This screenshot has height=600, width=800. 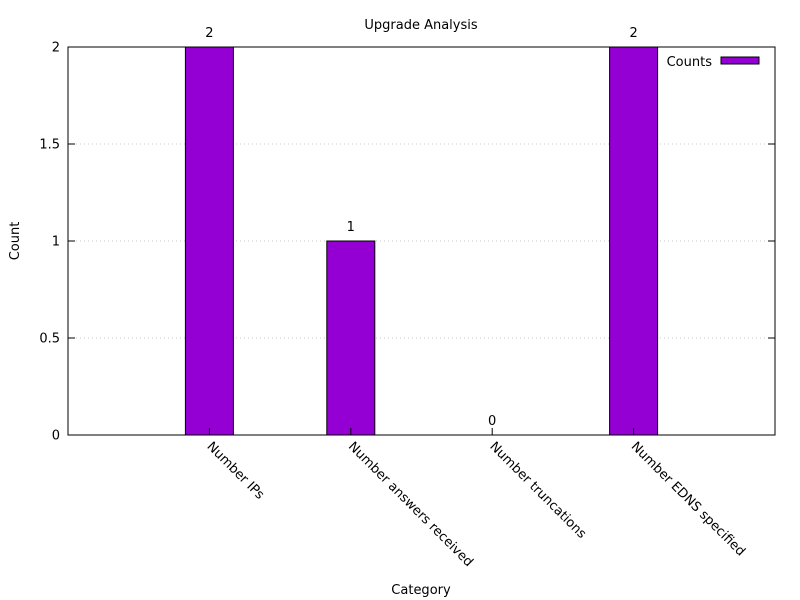 What do you see at coordinates (690, 62) in the screenshot?
I see `legend-label-counts: Counts` at bounding box center [690, 62].